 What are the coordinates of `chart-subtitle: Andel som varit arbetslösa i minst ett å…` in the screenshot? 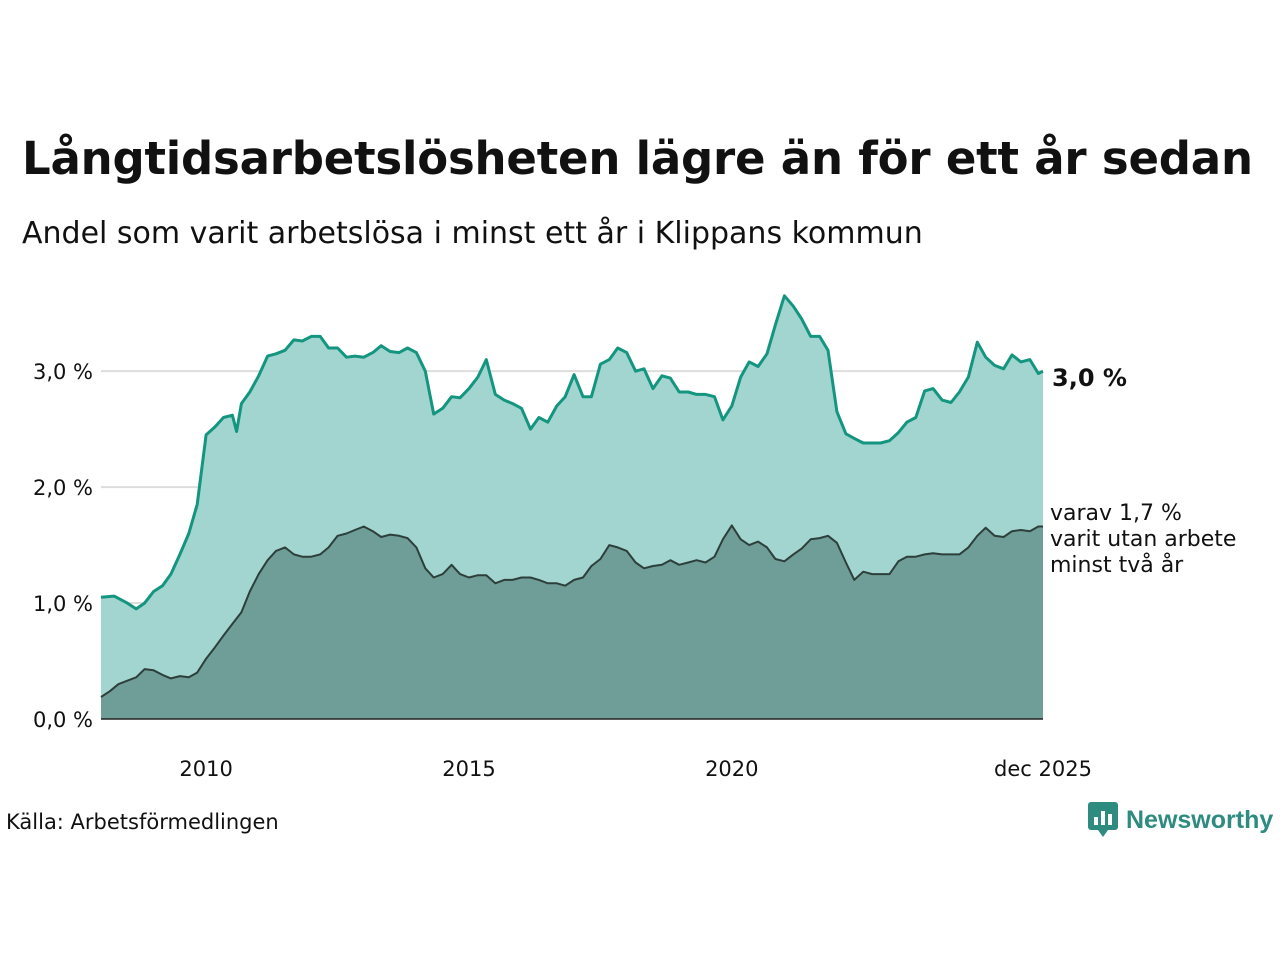 It's located at (472, 233).